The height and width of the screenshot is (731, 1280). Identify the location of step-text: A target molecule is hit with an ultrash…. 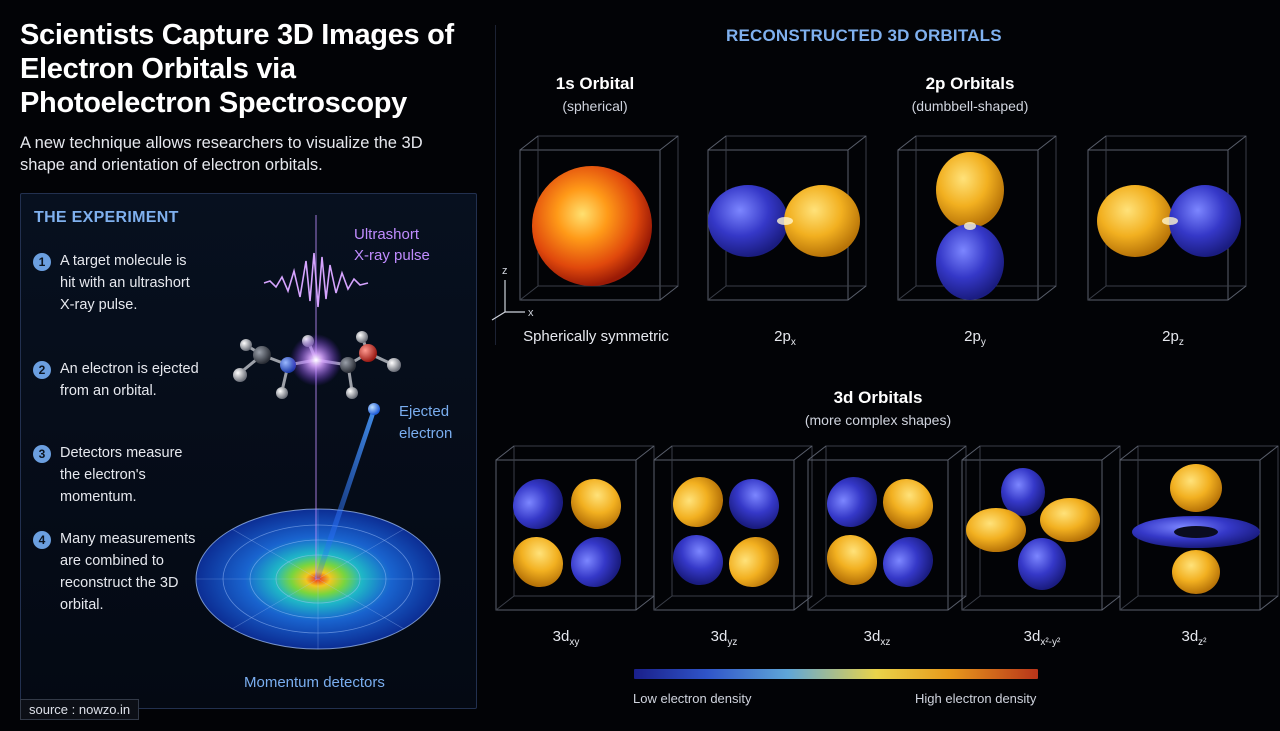
(125, 283).